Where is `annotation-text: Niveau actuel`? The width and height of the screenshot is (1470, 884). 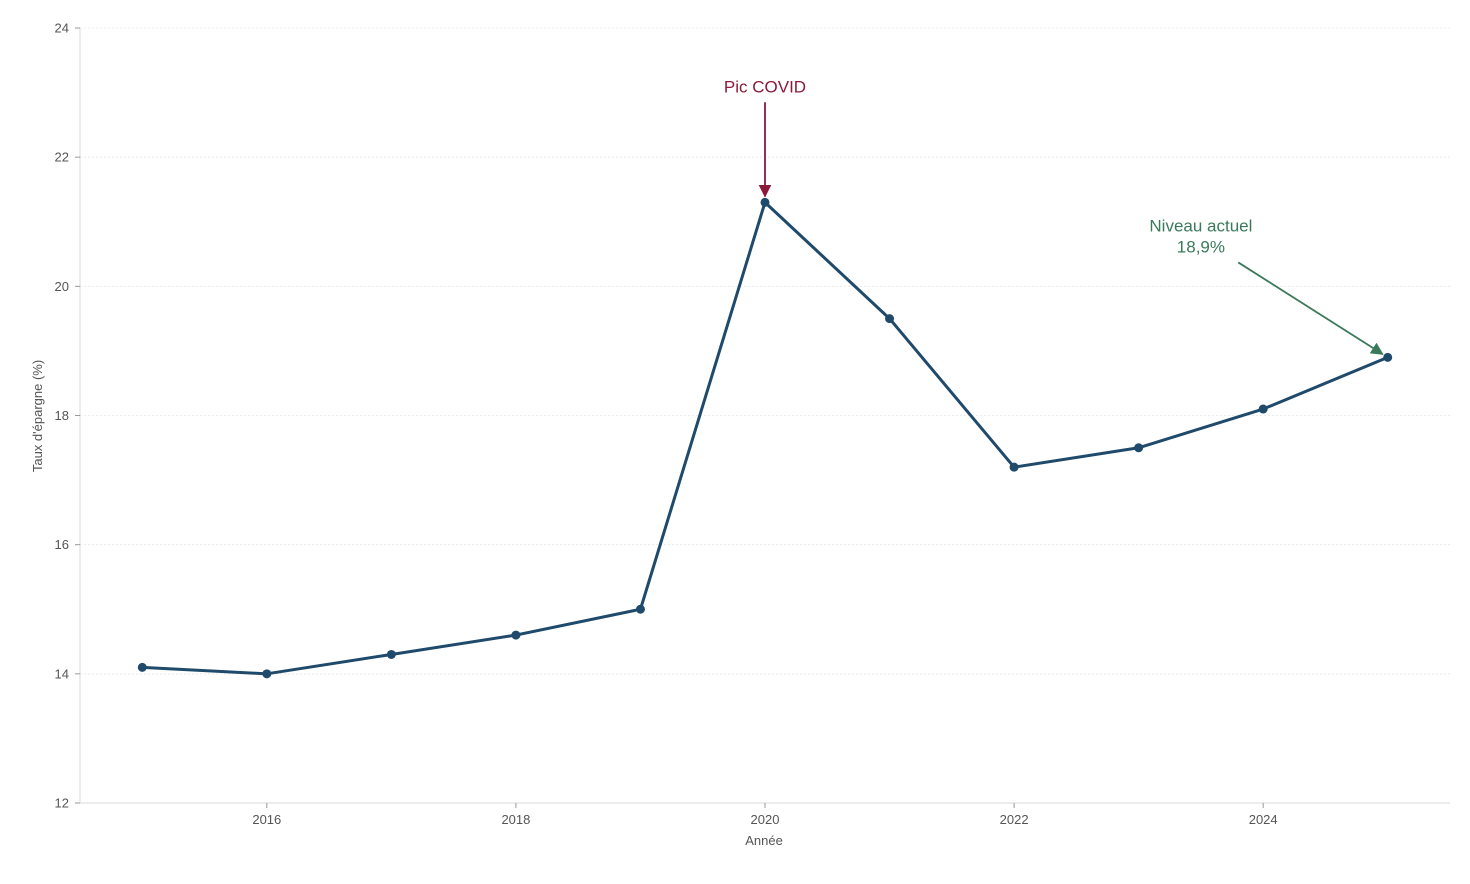
annotation-text: Niveau actuel is located at coordinates (1200, 225).